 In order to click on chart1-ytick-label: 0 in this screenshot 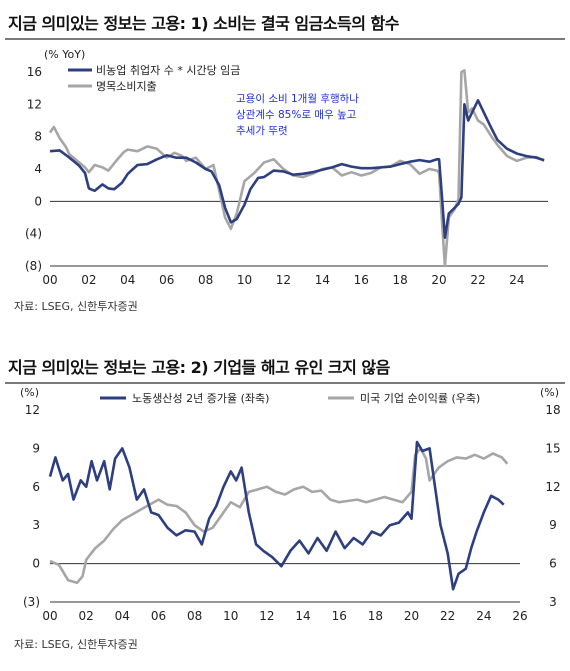, I will do `click(38, 201)`.